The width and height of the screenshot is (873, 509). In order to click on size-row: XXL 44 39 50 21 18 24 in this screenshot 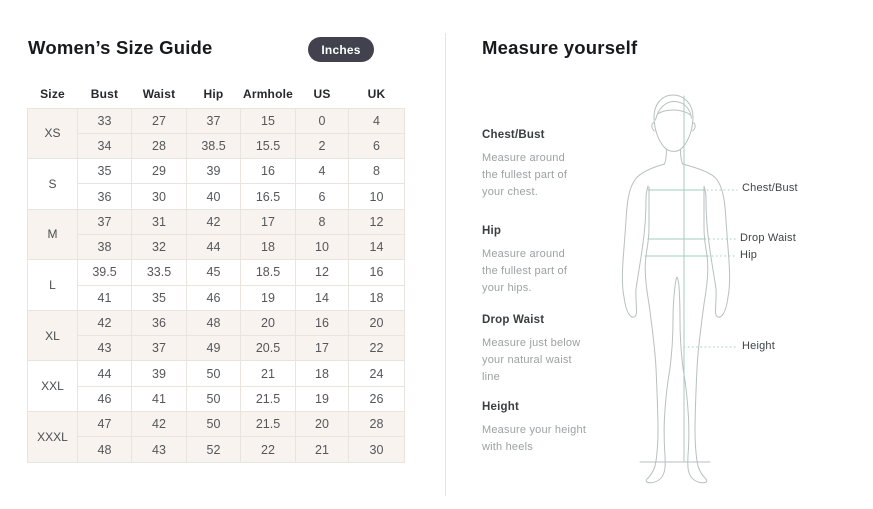, I will do `click(216, 386)`.